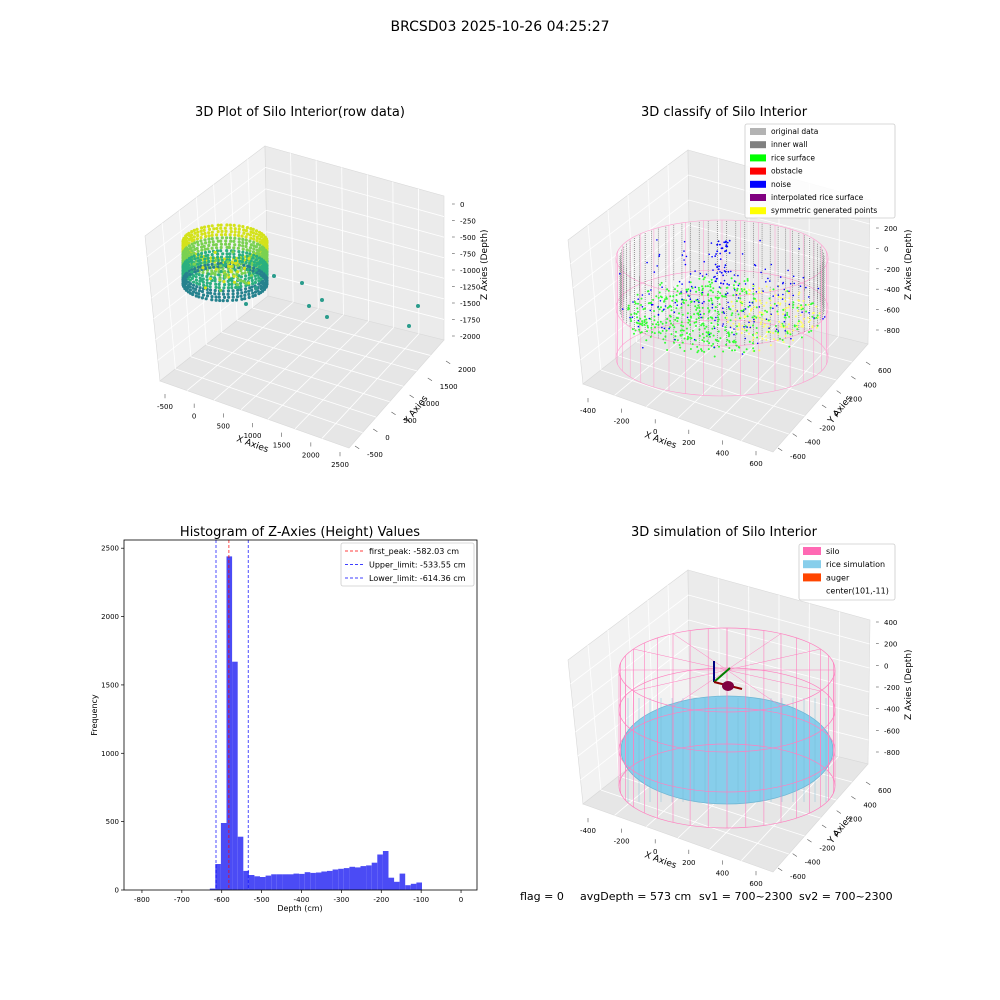  Describe the element at coordinates (588, 411) in the screenshot. I see `x-tick-label: -400` at that location.